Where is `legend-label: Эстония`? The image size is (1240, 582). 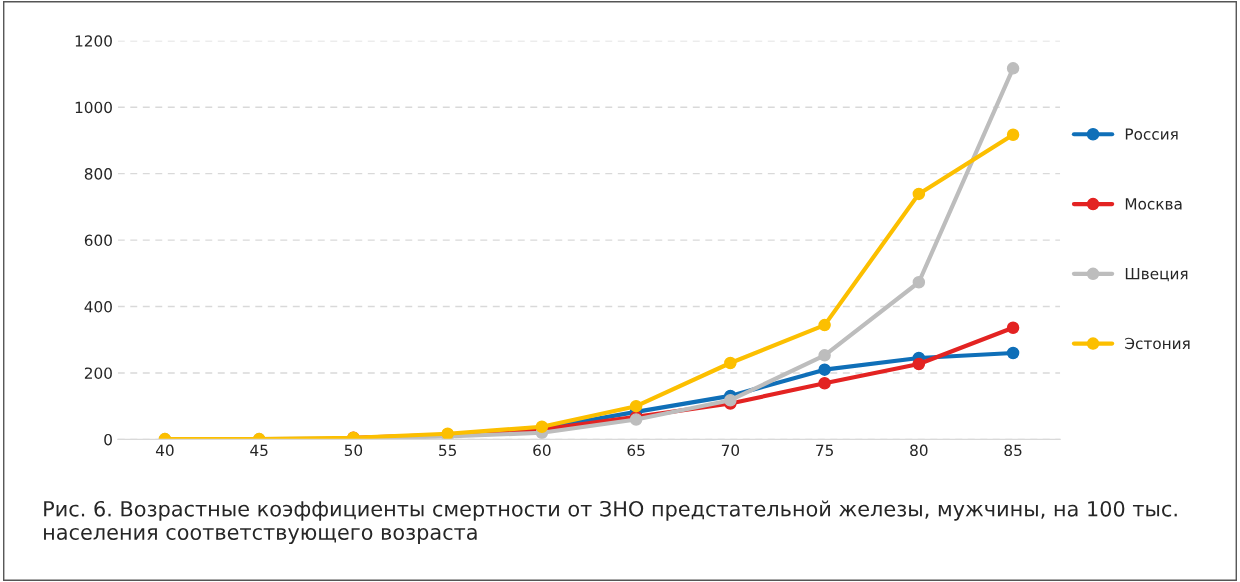 legend-label: Эстония is located at coordinates (1157, 343).